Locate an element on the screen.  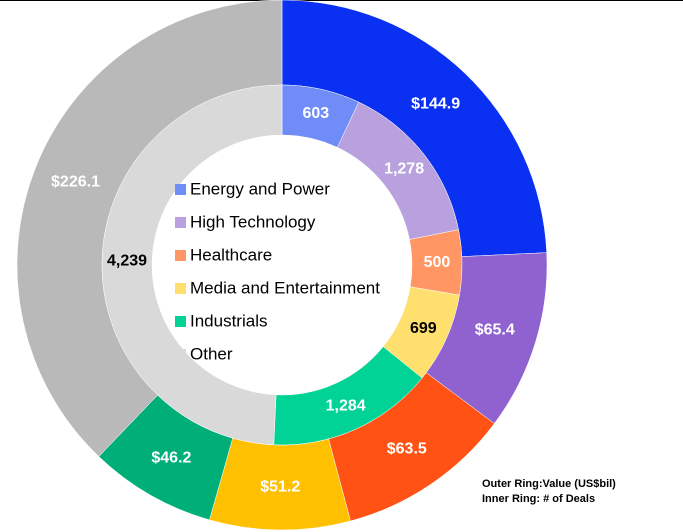
data-label: $226.1 is located at coordinates (75, 181).